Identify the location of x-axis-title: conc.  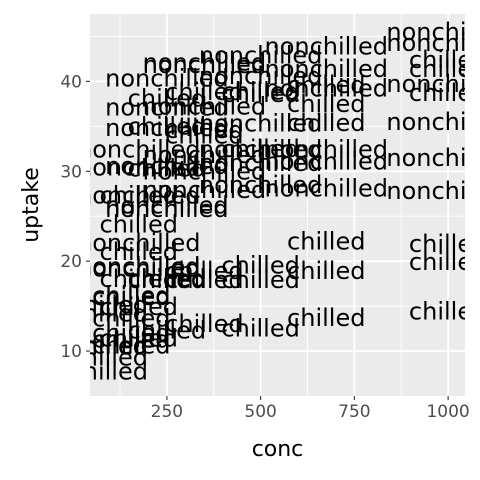
(278, 449).